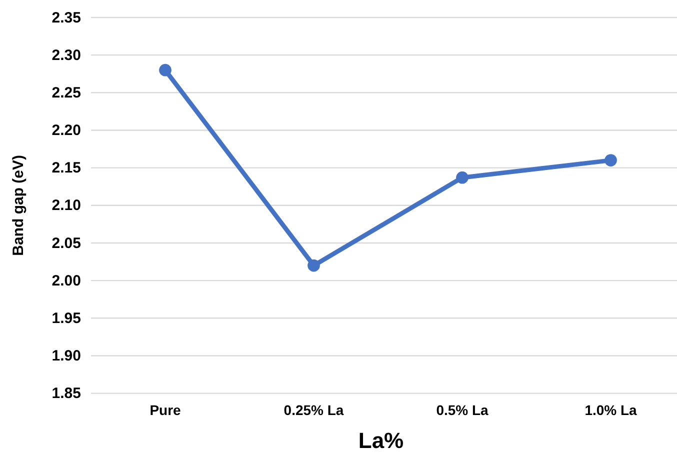  What do you see at coordinates (66, 17) in the screenshot?
I see `y-tick-label: 2.35` at bounding box center [66, 17].